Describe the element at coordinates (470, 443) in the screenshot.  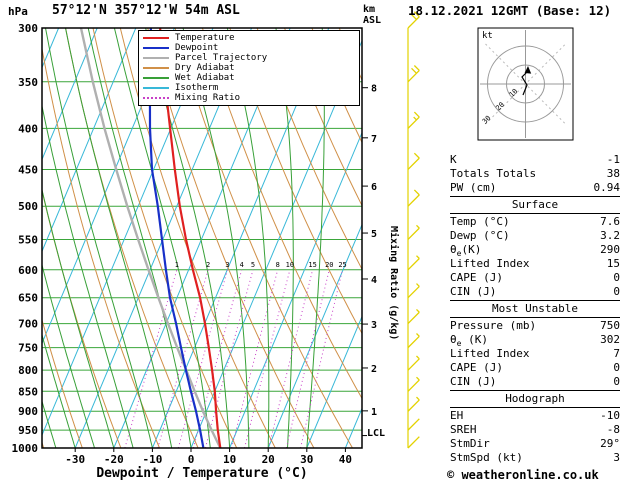
I see `table-row-label: StmDir` at that location.